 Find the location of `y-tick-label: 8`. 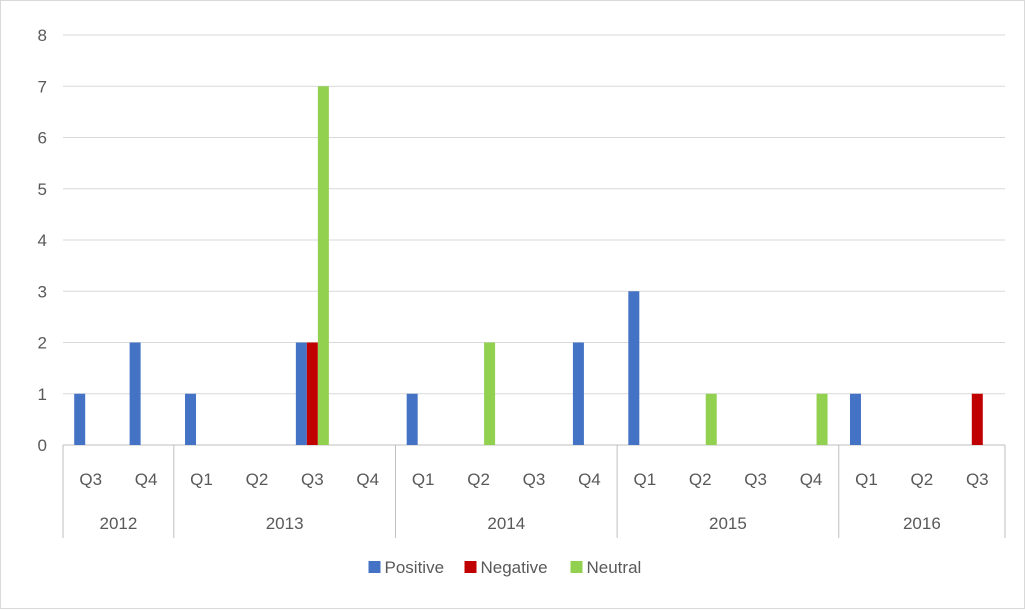

y-tick-label: 8 is located at coordinates (42, 35).